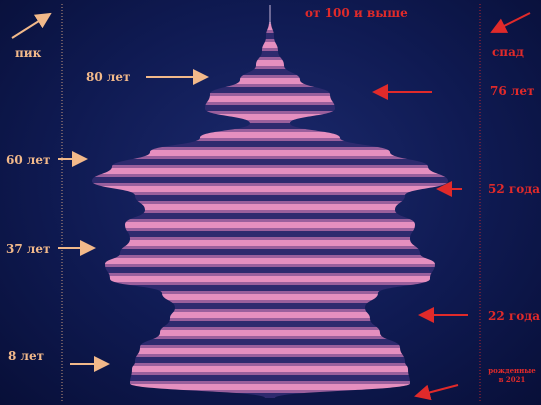  I want to click on right-annotation-22: 22 года, so click(514, 316).